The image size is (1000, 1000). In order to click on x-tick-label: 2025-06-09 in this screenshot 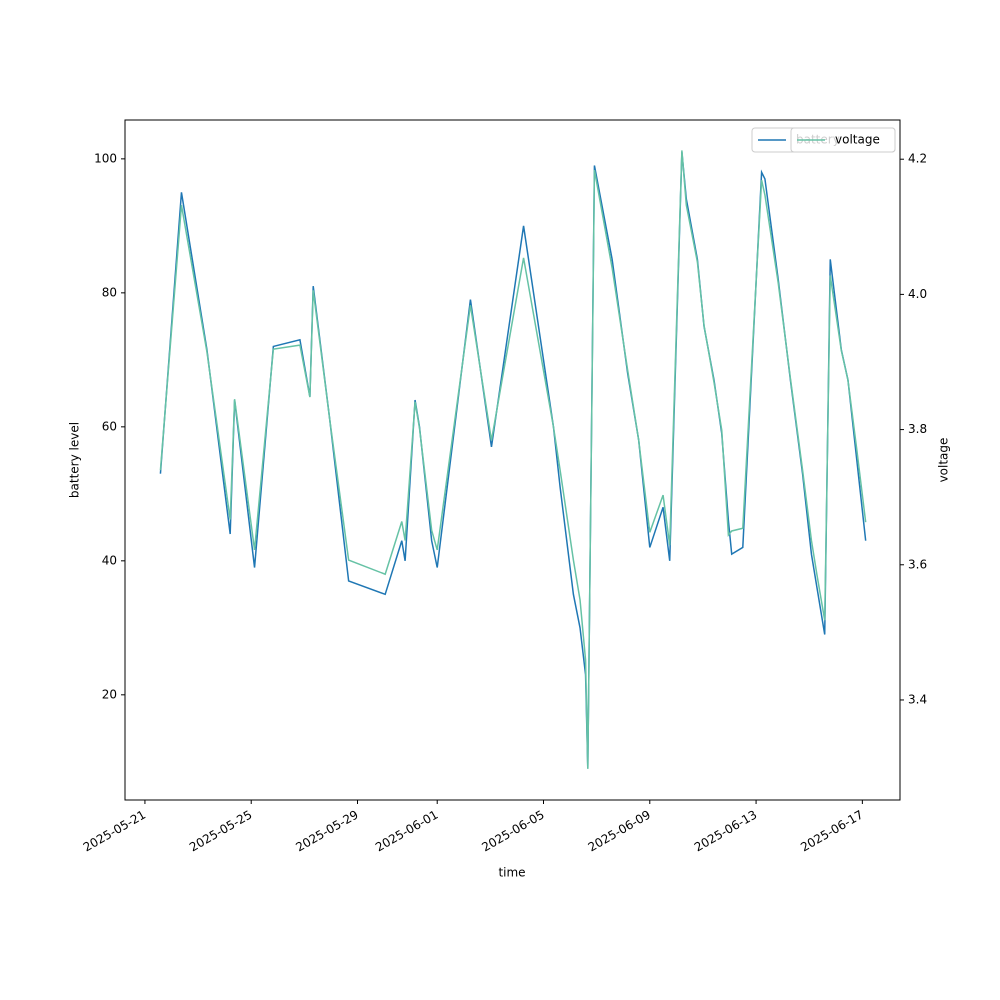, I will do `click(619, 831)`.